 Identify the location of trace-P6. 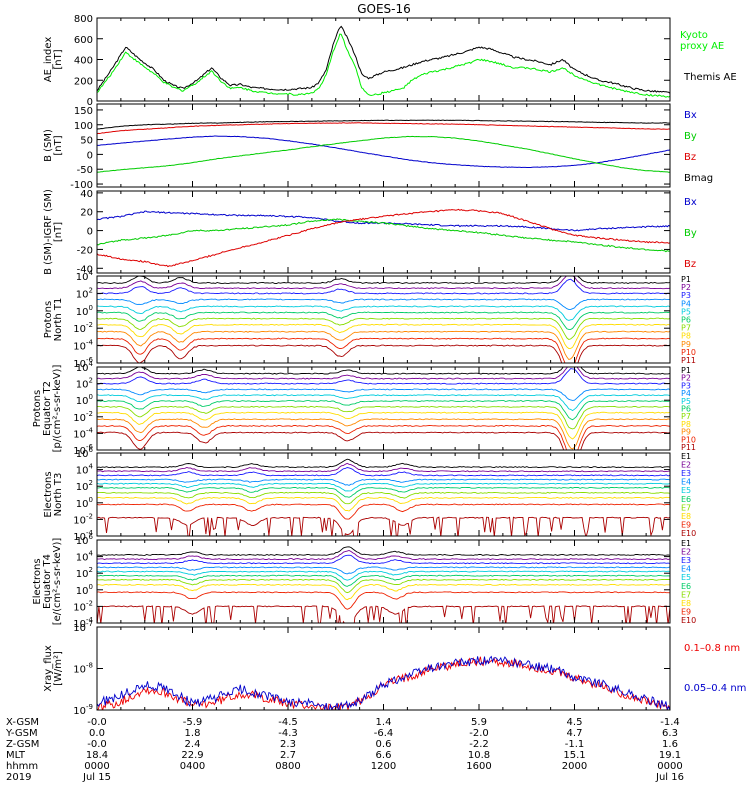
(383, 320).